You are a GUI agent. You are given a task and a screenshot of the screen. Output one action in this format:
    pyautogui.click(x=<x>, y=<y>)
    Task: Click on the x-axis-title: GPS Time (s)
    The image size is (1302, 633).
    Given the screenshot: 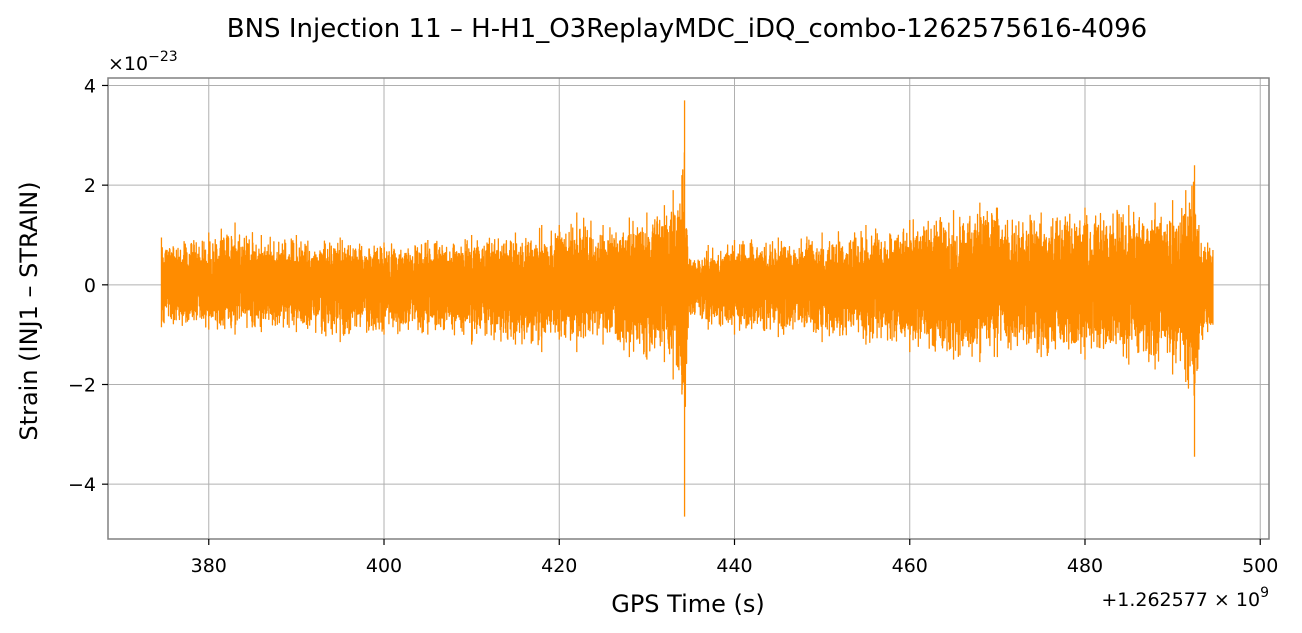 What is the action you would take?
    pyautogui.click(x=688, y=604)
    